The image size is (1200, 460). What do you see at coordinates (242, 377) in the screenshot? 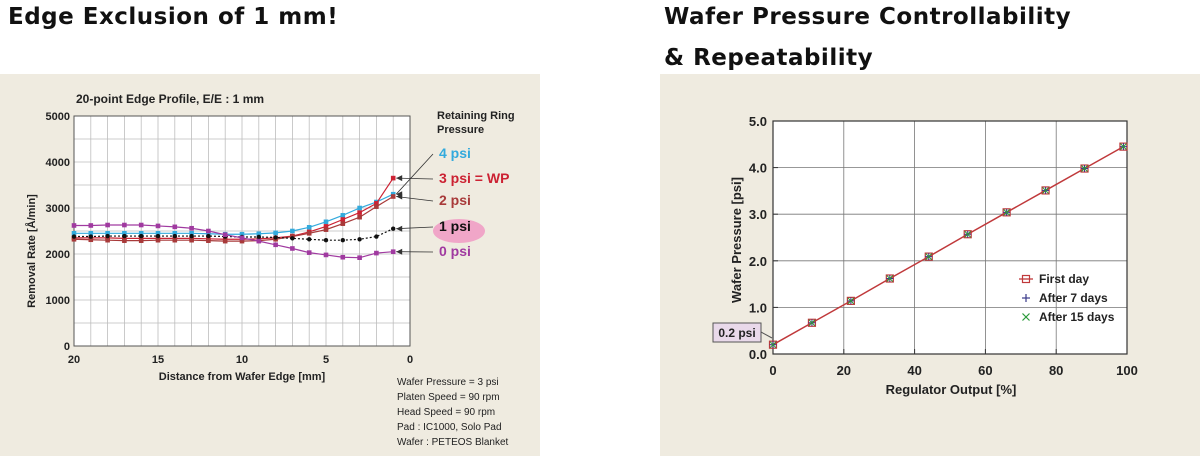
I see `edge-profile-xlabel: Distance from Wafer Edge [mm]` at bounding box center [242, 377].